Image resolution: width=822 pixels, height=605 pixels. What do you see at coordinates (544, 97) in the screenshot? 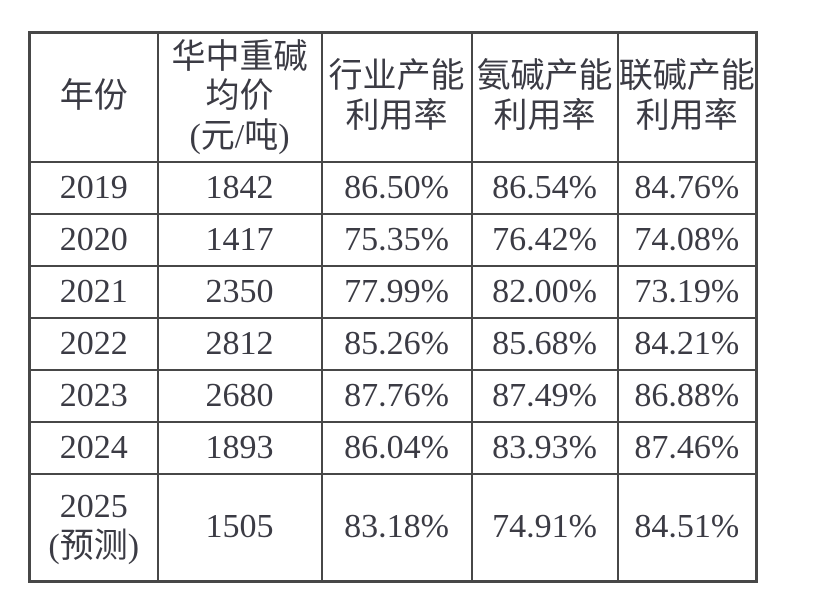
I see `column-header-ammonia-soda-utilization: 氨碱产能 利用率` at bounding box center [544, 97].